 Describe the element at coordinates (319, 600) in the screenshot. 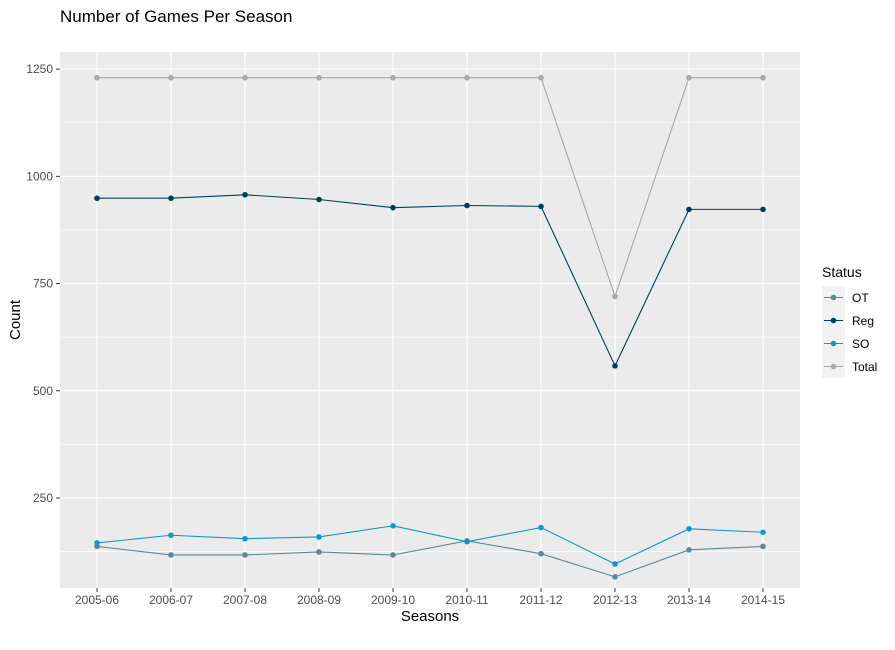

I see `x-tick-label: 2008-09` at that location.